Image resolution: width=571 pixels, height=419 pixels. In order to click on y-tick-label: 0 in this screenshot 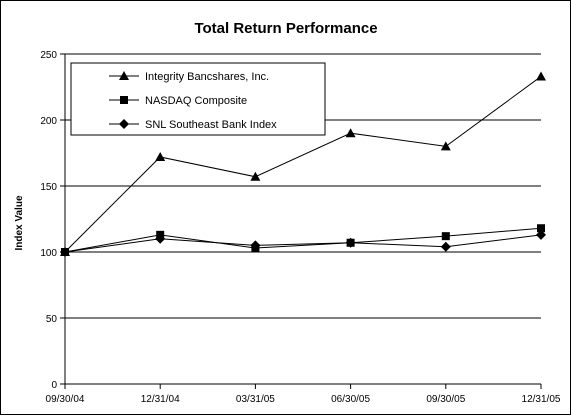, I will do `click(54, 385)`.